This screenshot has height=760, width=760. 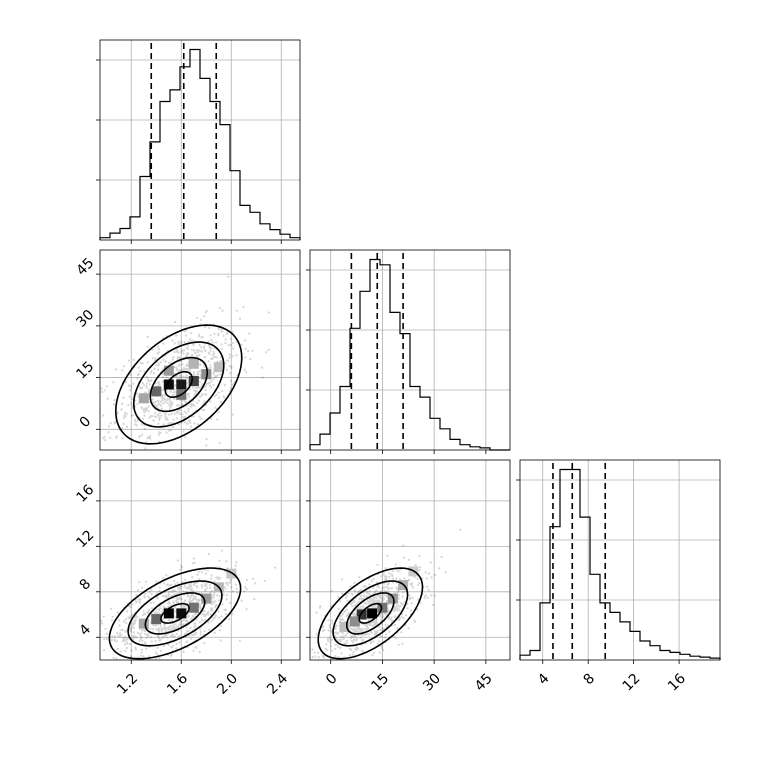 What do you see at coordinates (589, 680) in the screenshot?
I see `x-tick-label: 8` at bounding box center [589, 680].